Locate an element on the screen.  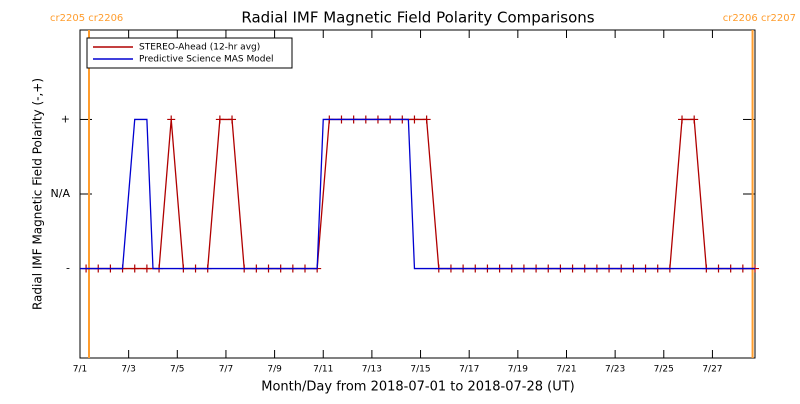
x-tick-label: 7/1 is located at coordinates (80, 370).